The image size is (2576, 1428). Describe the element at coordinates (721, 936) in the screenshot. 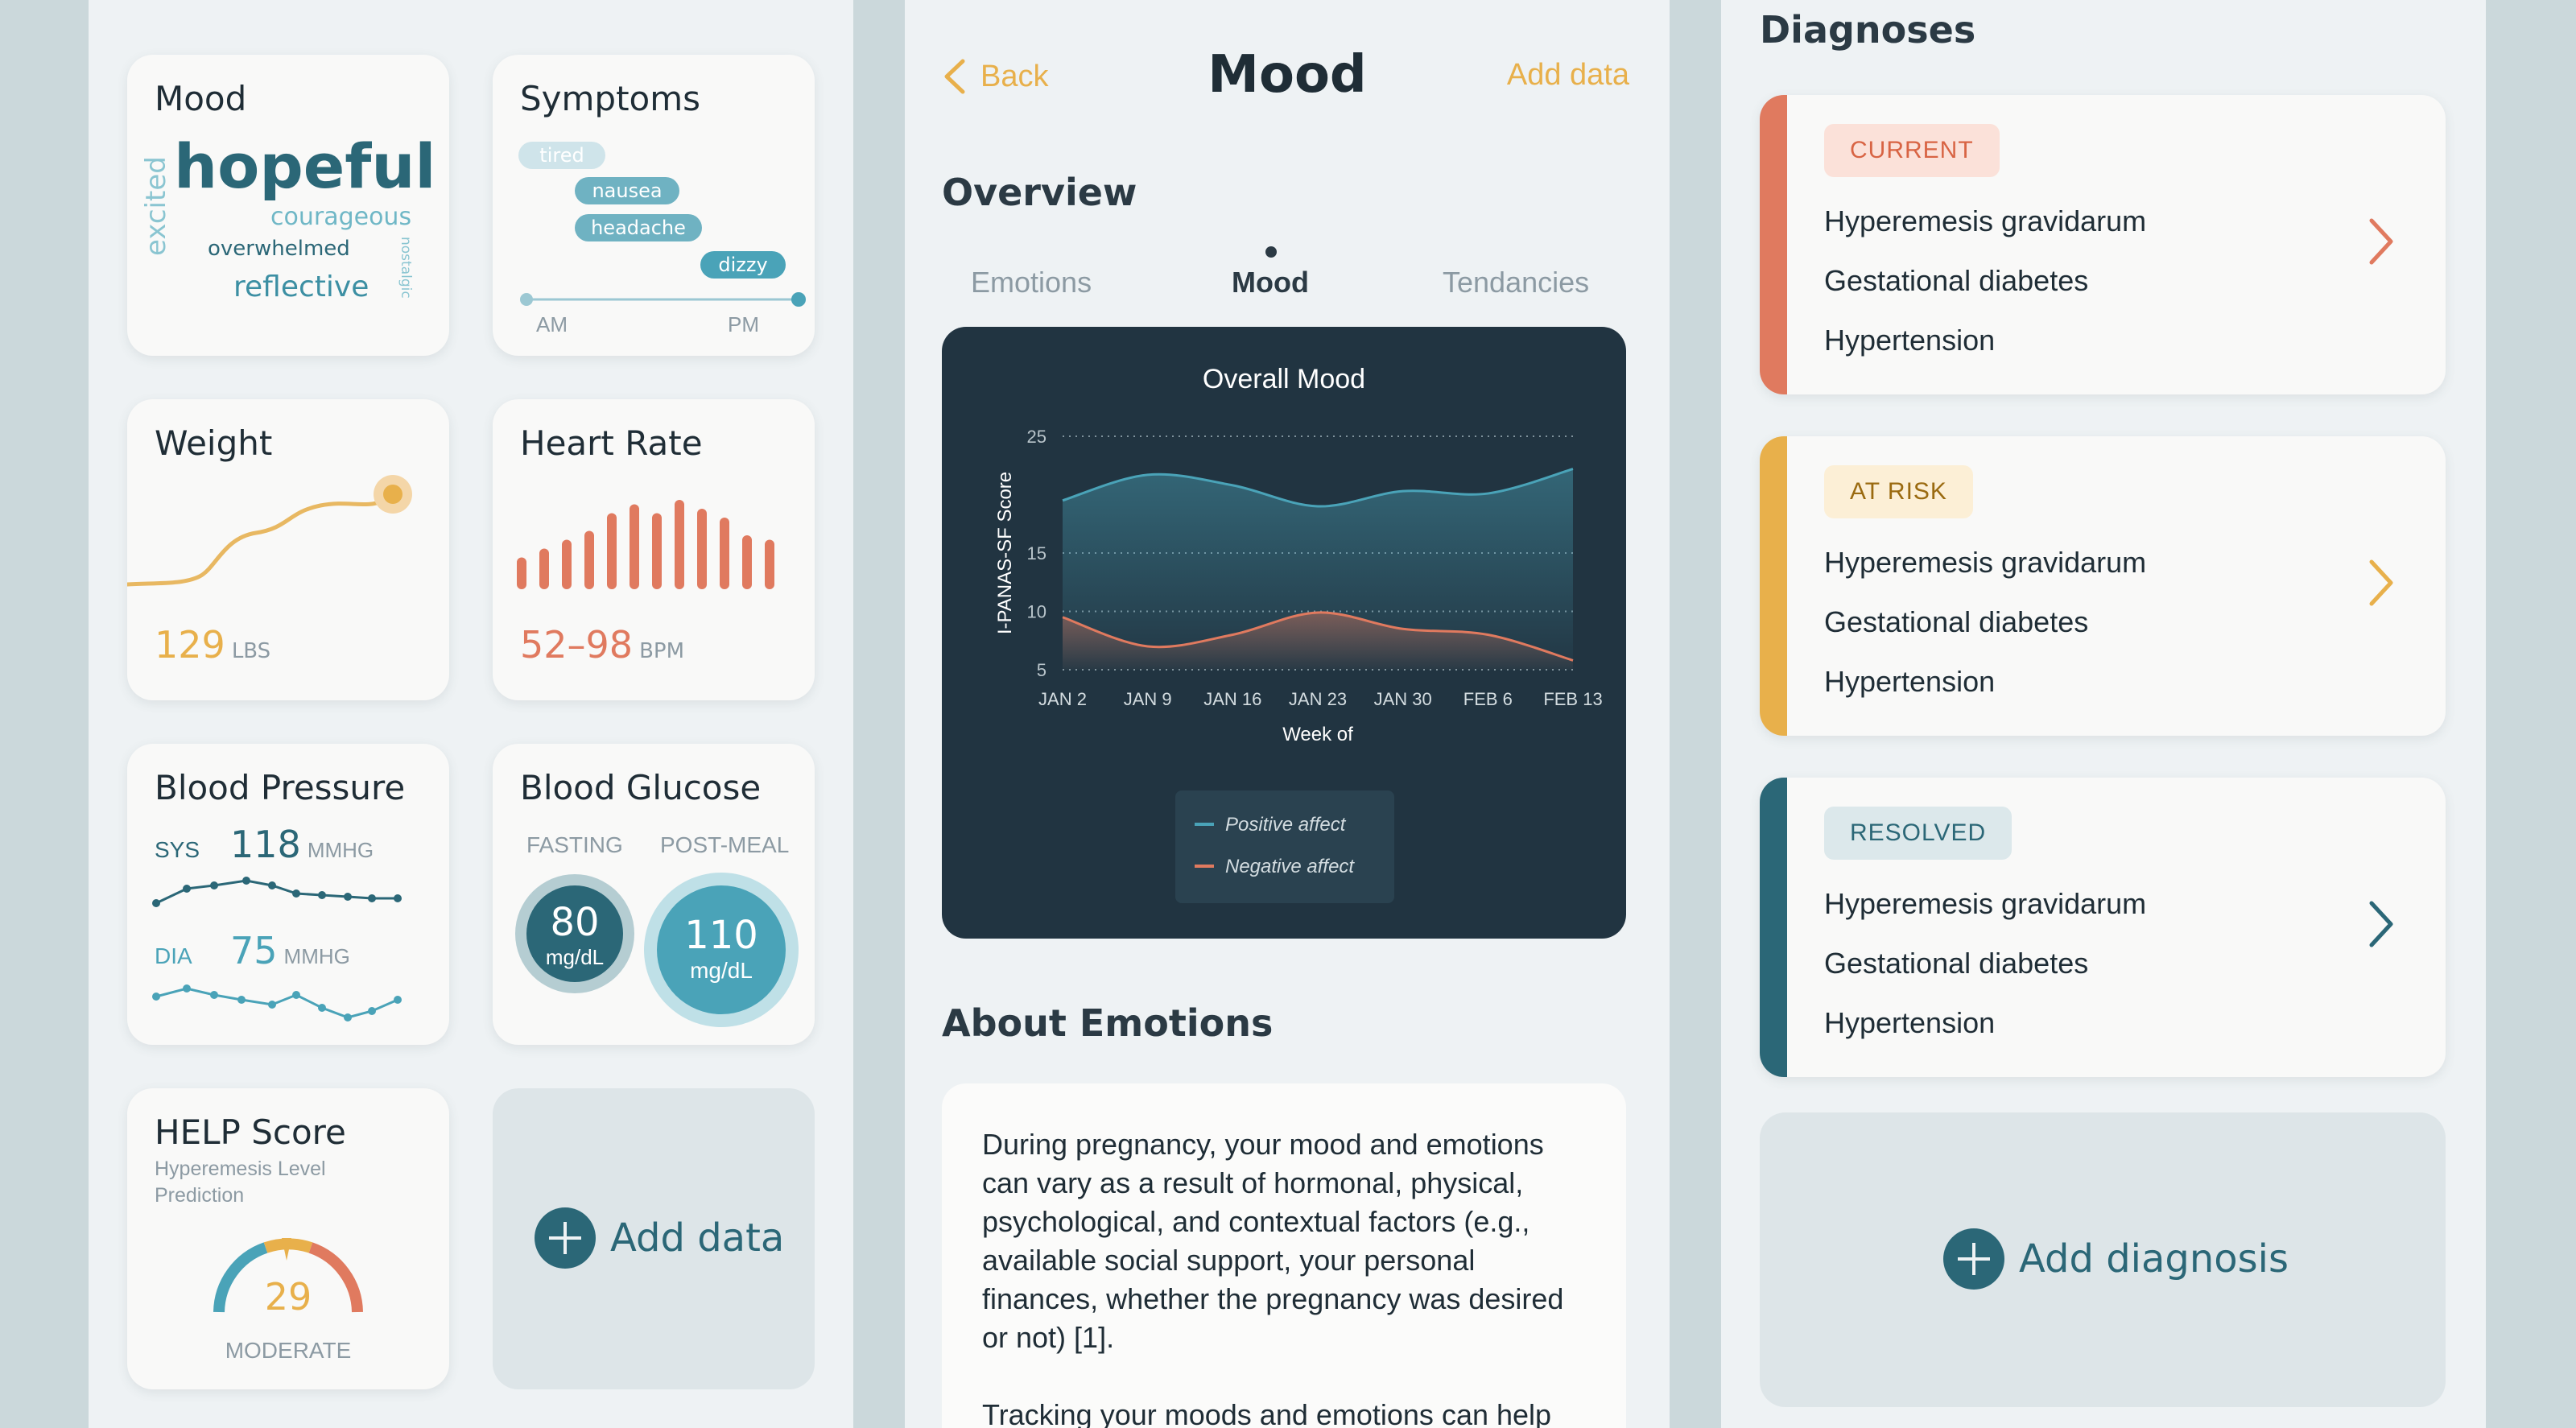

I see `postmeal-value: 110` at that location.